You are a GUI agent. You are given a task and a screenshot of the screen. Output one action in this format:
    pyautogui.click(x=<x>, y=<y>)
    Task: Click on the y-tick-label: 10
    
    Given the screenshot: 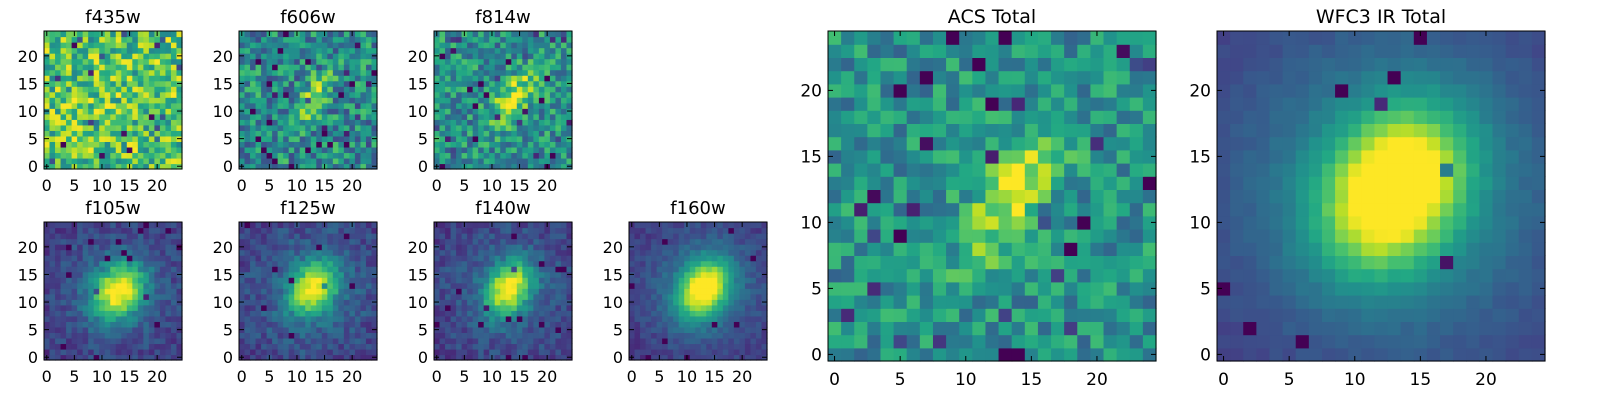 What is the action you would take?
    pyautogui.click(x=418, y=111)
    